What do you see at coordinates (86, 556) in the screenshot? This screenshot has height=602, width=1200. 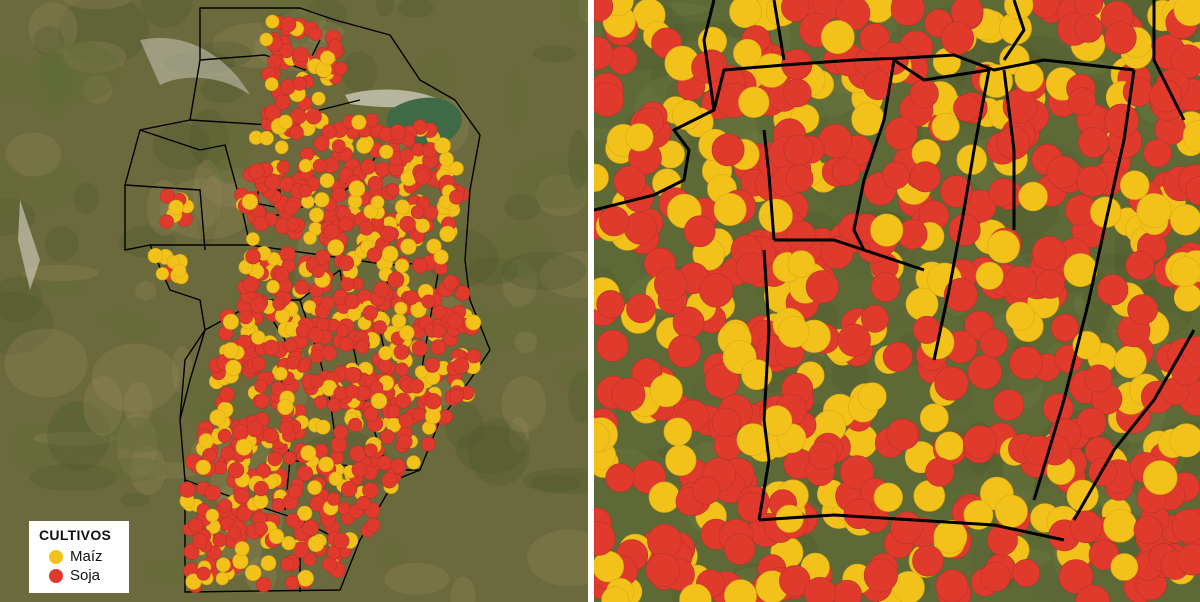 I see `legend-label: Maíz` at bounding box center [86, 556].